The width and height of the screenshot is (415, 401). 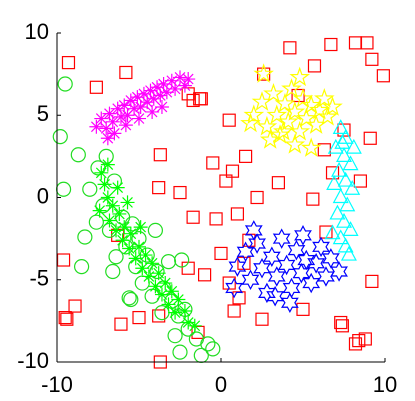 I want to click on y-tick-label: -5, so click(x=39, y=278).